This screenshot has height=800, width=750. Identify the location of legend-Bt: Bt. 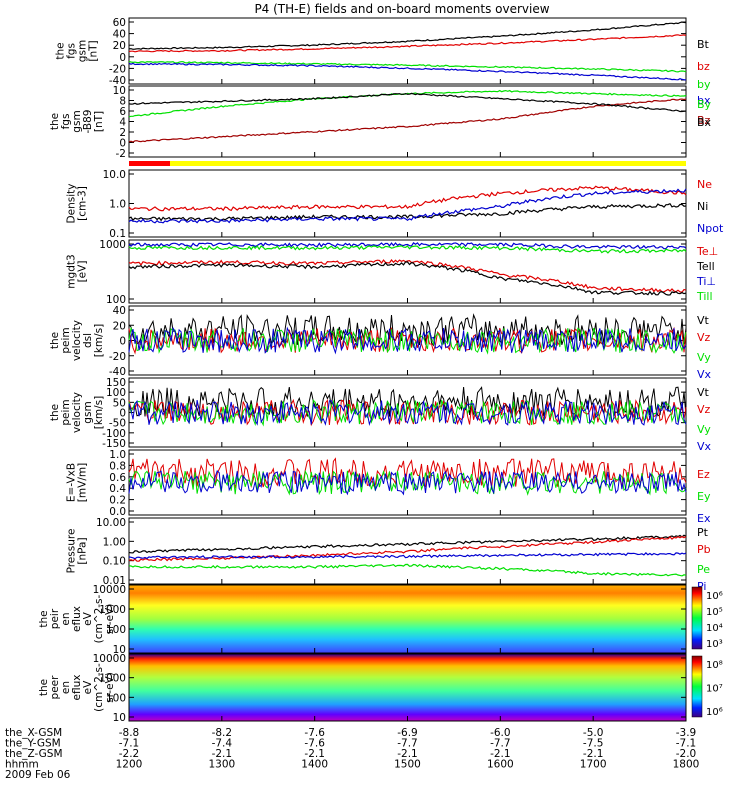
(703, 44).